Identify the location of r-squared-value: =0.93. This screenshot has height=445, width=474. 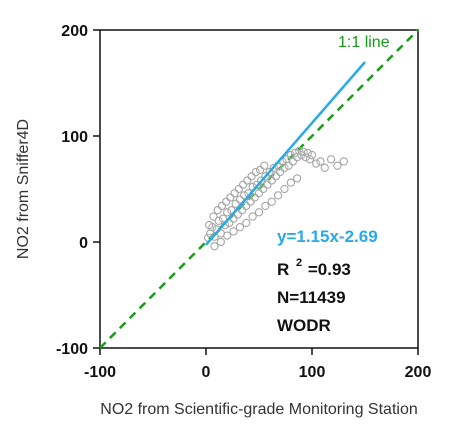
(329, 269).